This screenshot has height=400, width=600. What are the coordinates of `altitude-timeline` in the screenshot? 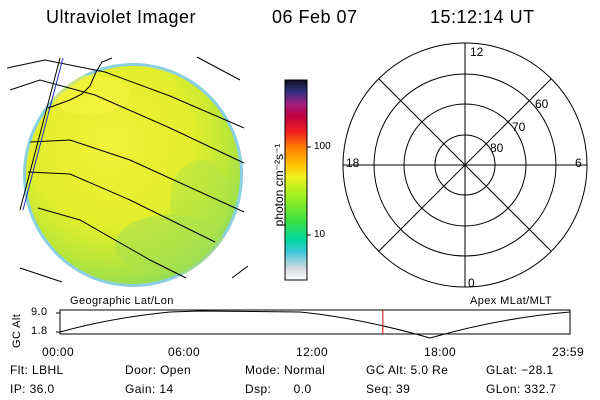 It's located at (313, 324).